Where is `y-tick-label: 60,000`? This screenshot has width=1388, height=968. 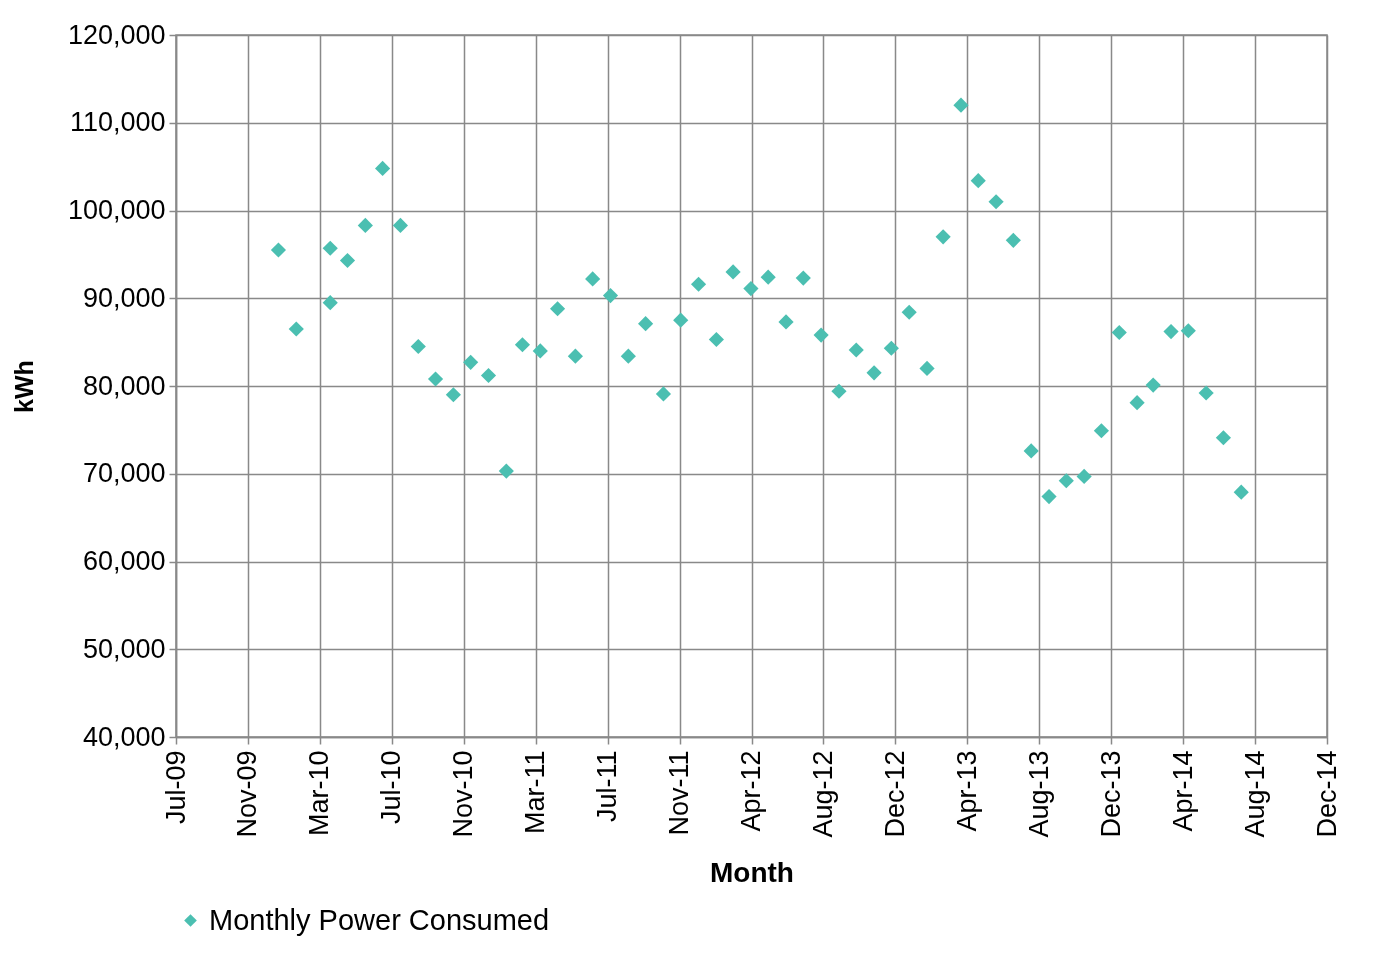
y-tick-label: 60,000 is located at coordinates (124, 561).